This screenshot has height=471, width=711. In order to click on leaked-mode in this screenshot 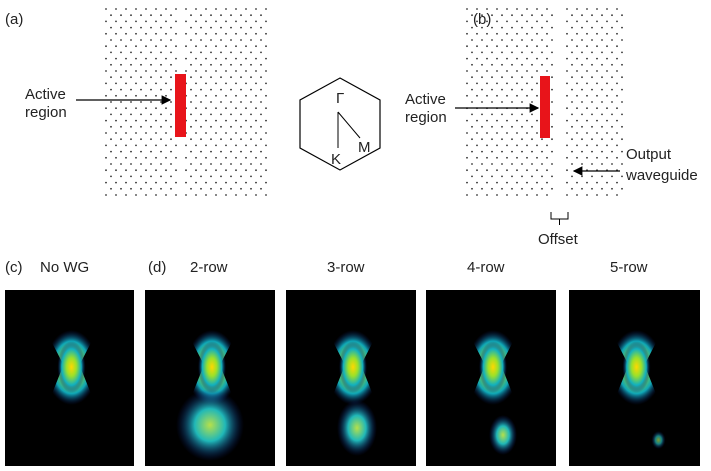, I will do `click(210, 425)`.